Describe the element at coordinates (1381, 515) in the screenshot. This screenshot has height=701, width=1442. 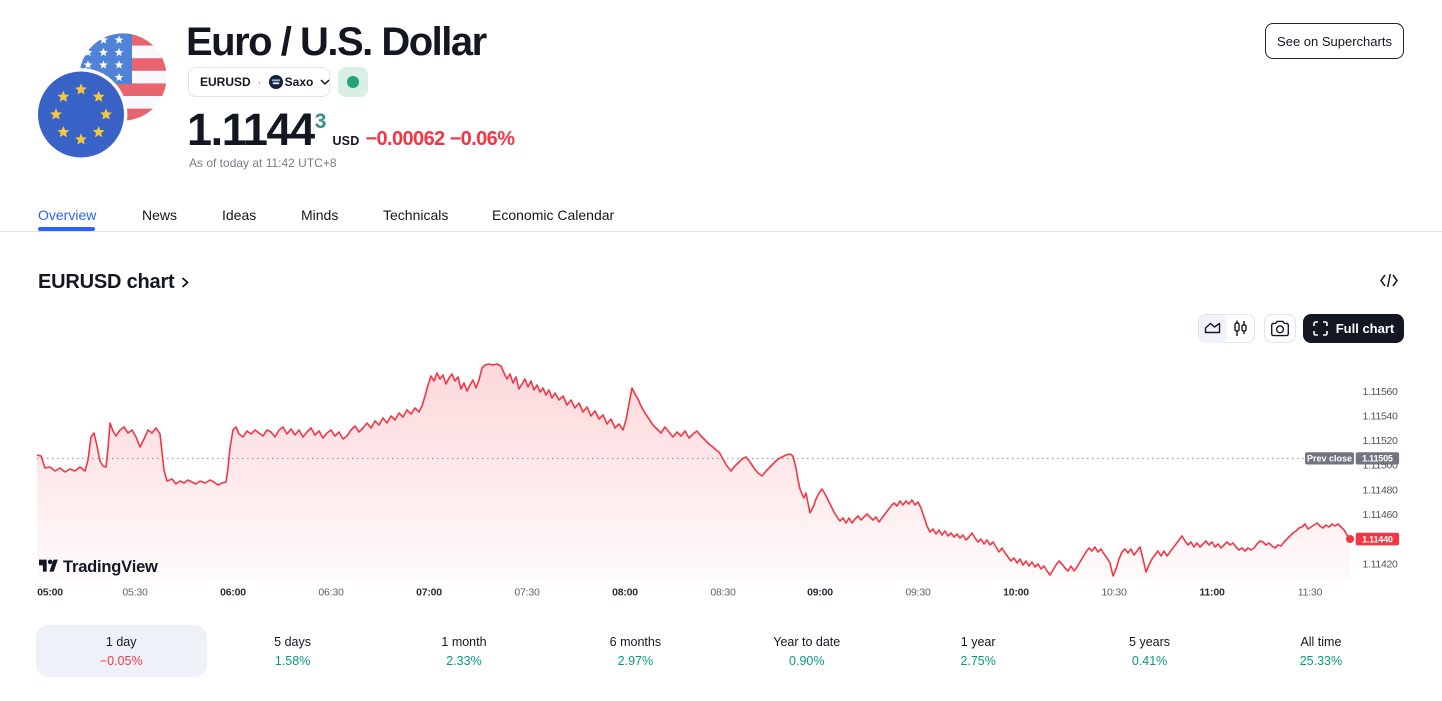
I see `svg-text: 1.11460` at that location.